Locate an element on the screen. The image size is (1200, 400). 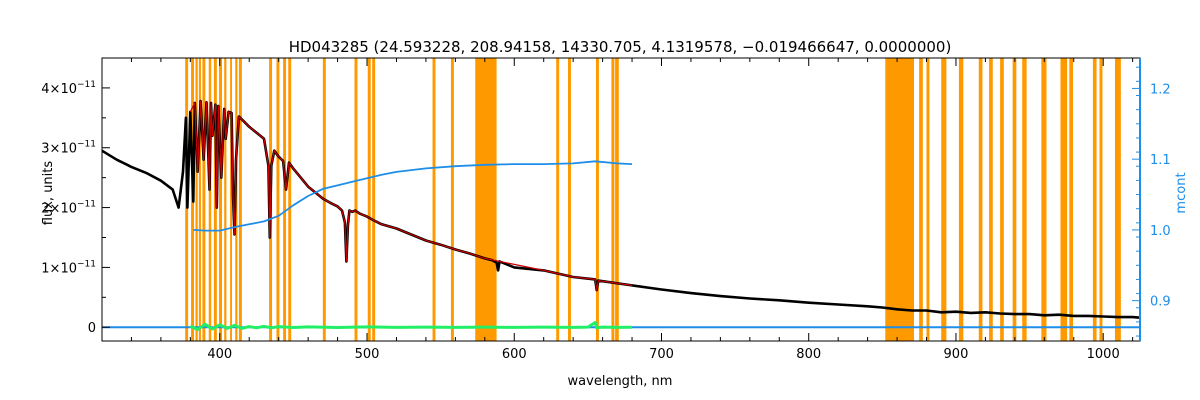
y-tick-label: 4×10⁻¹¹ is located at coordinates (68, 88).